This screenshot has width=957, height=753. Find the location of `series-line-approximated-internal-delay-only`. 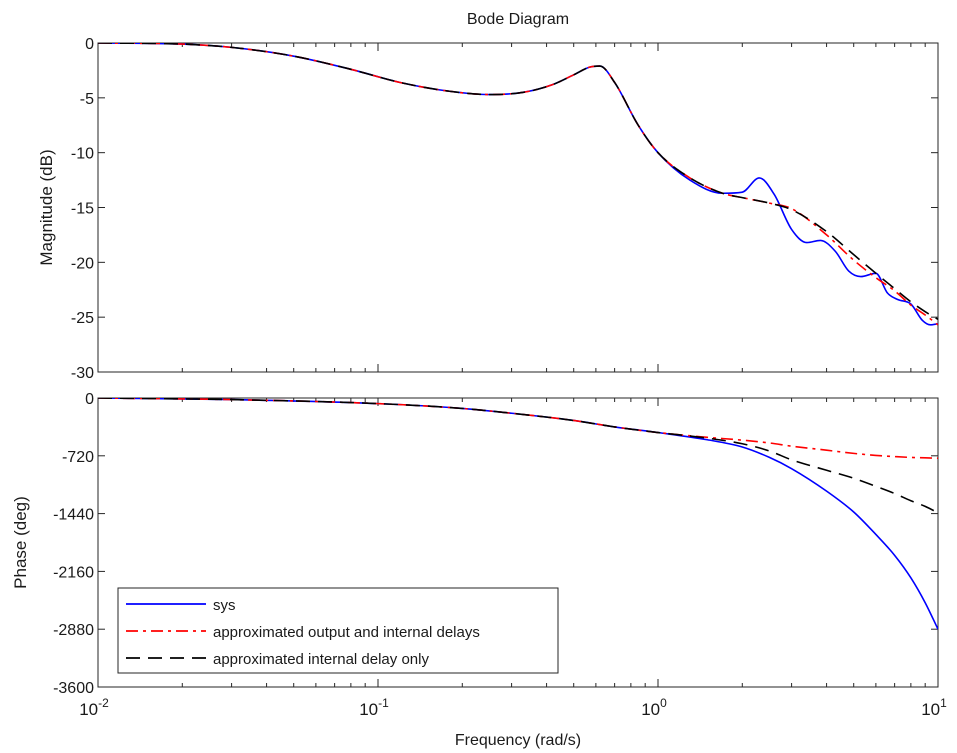

series-line-approximated-internal-delay-only is located at coordinates (518, 456).